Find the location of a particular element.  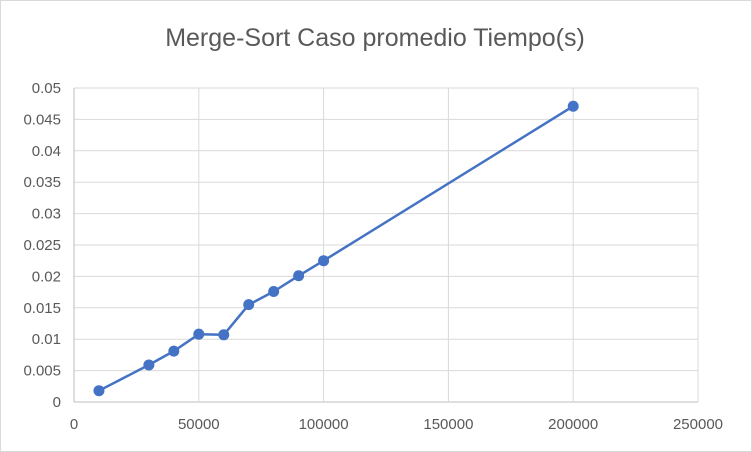

x-tick-label: 200000 is located at coordinates (573, 424).